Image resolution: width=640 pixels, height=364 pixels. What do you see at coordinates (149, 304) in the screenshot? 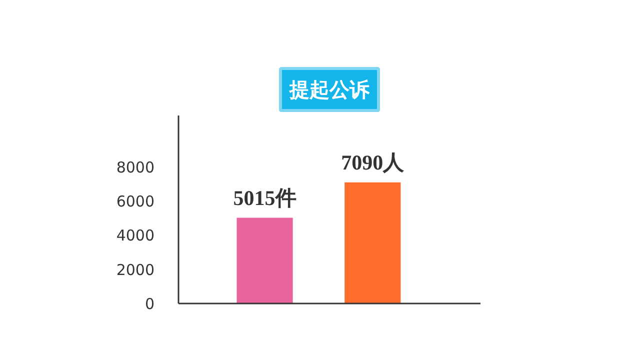
I see `y-tick-label: 0` at bounding box center [149, 304].